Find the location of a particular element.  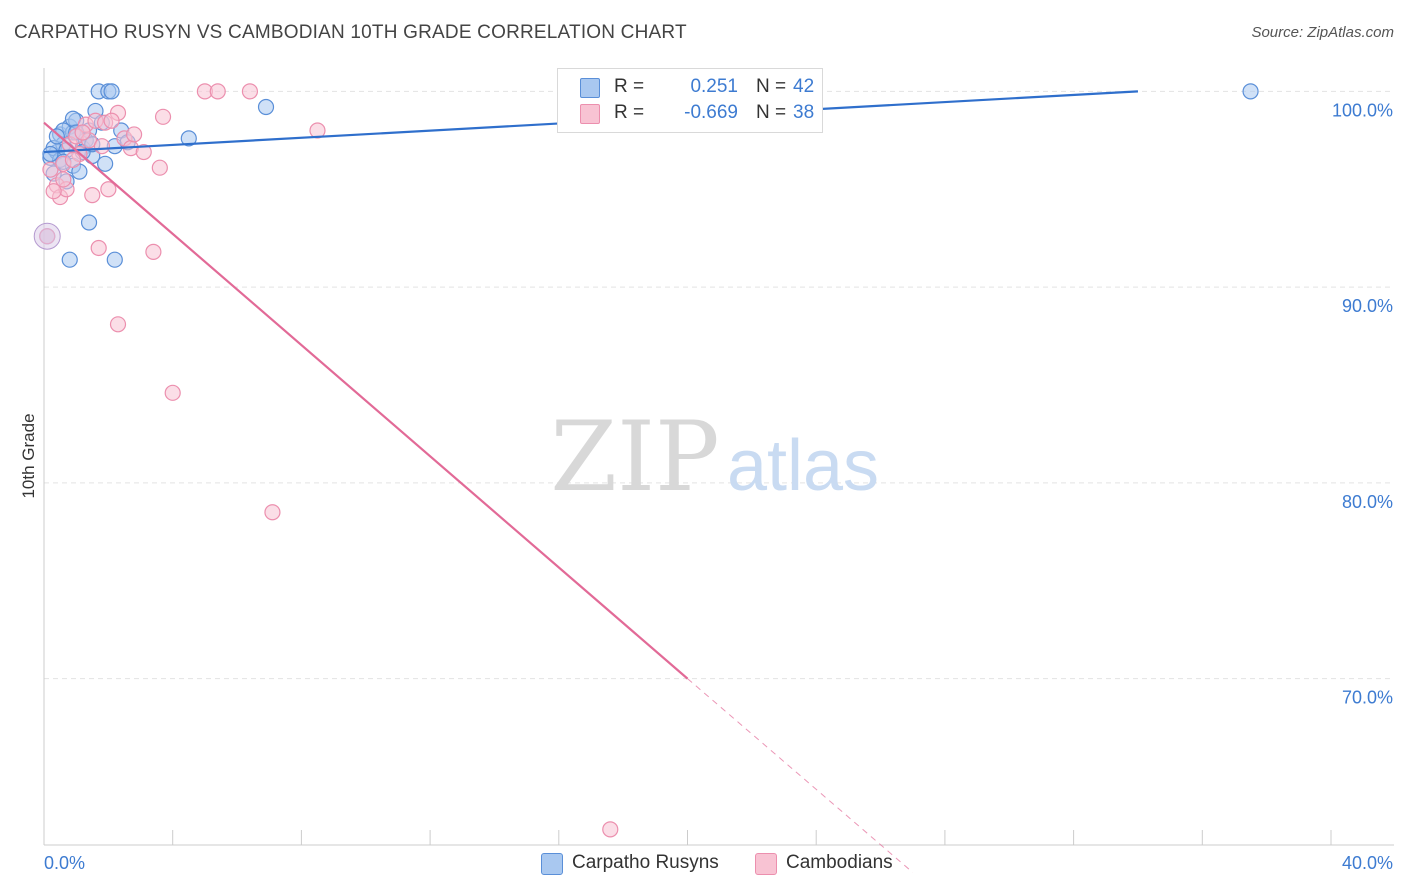

x-tick-label-max: 40.0% is located at coordinates (1367, 863).